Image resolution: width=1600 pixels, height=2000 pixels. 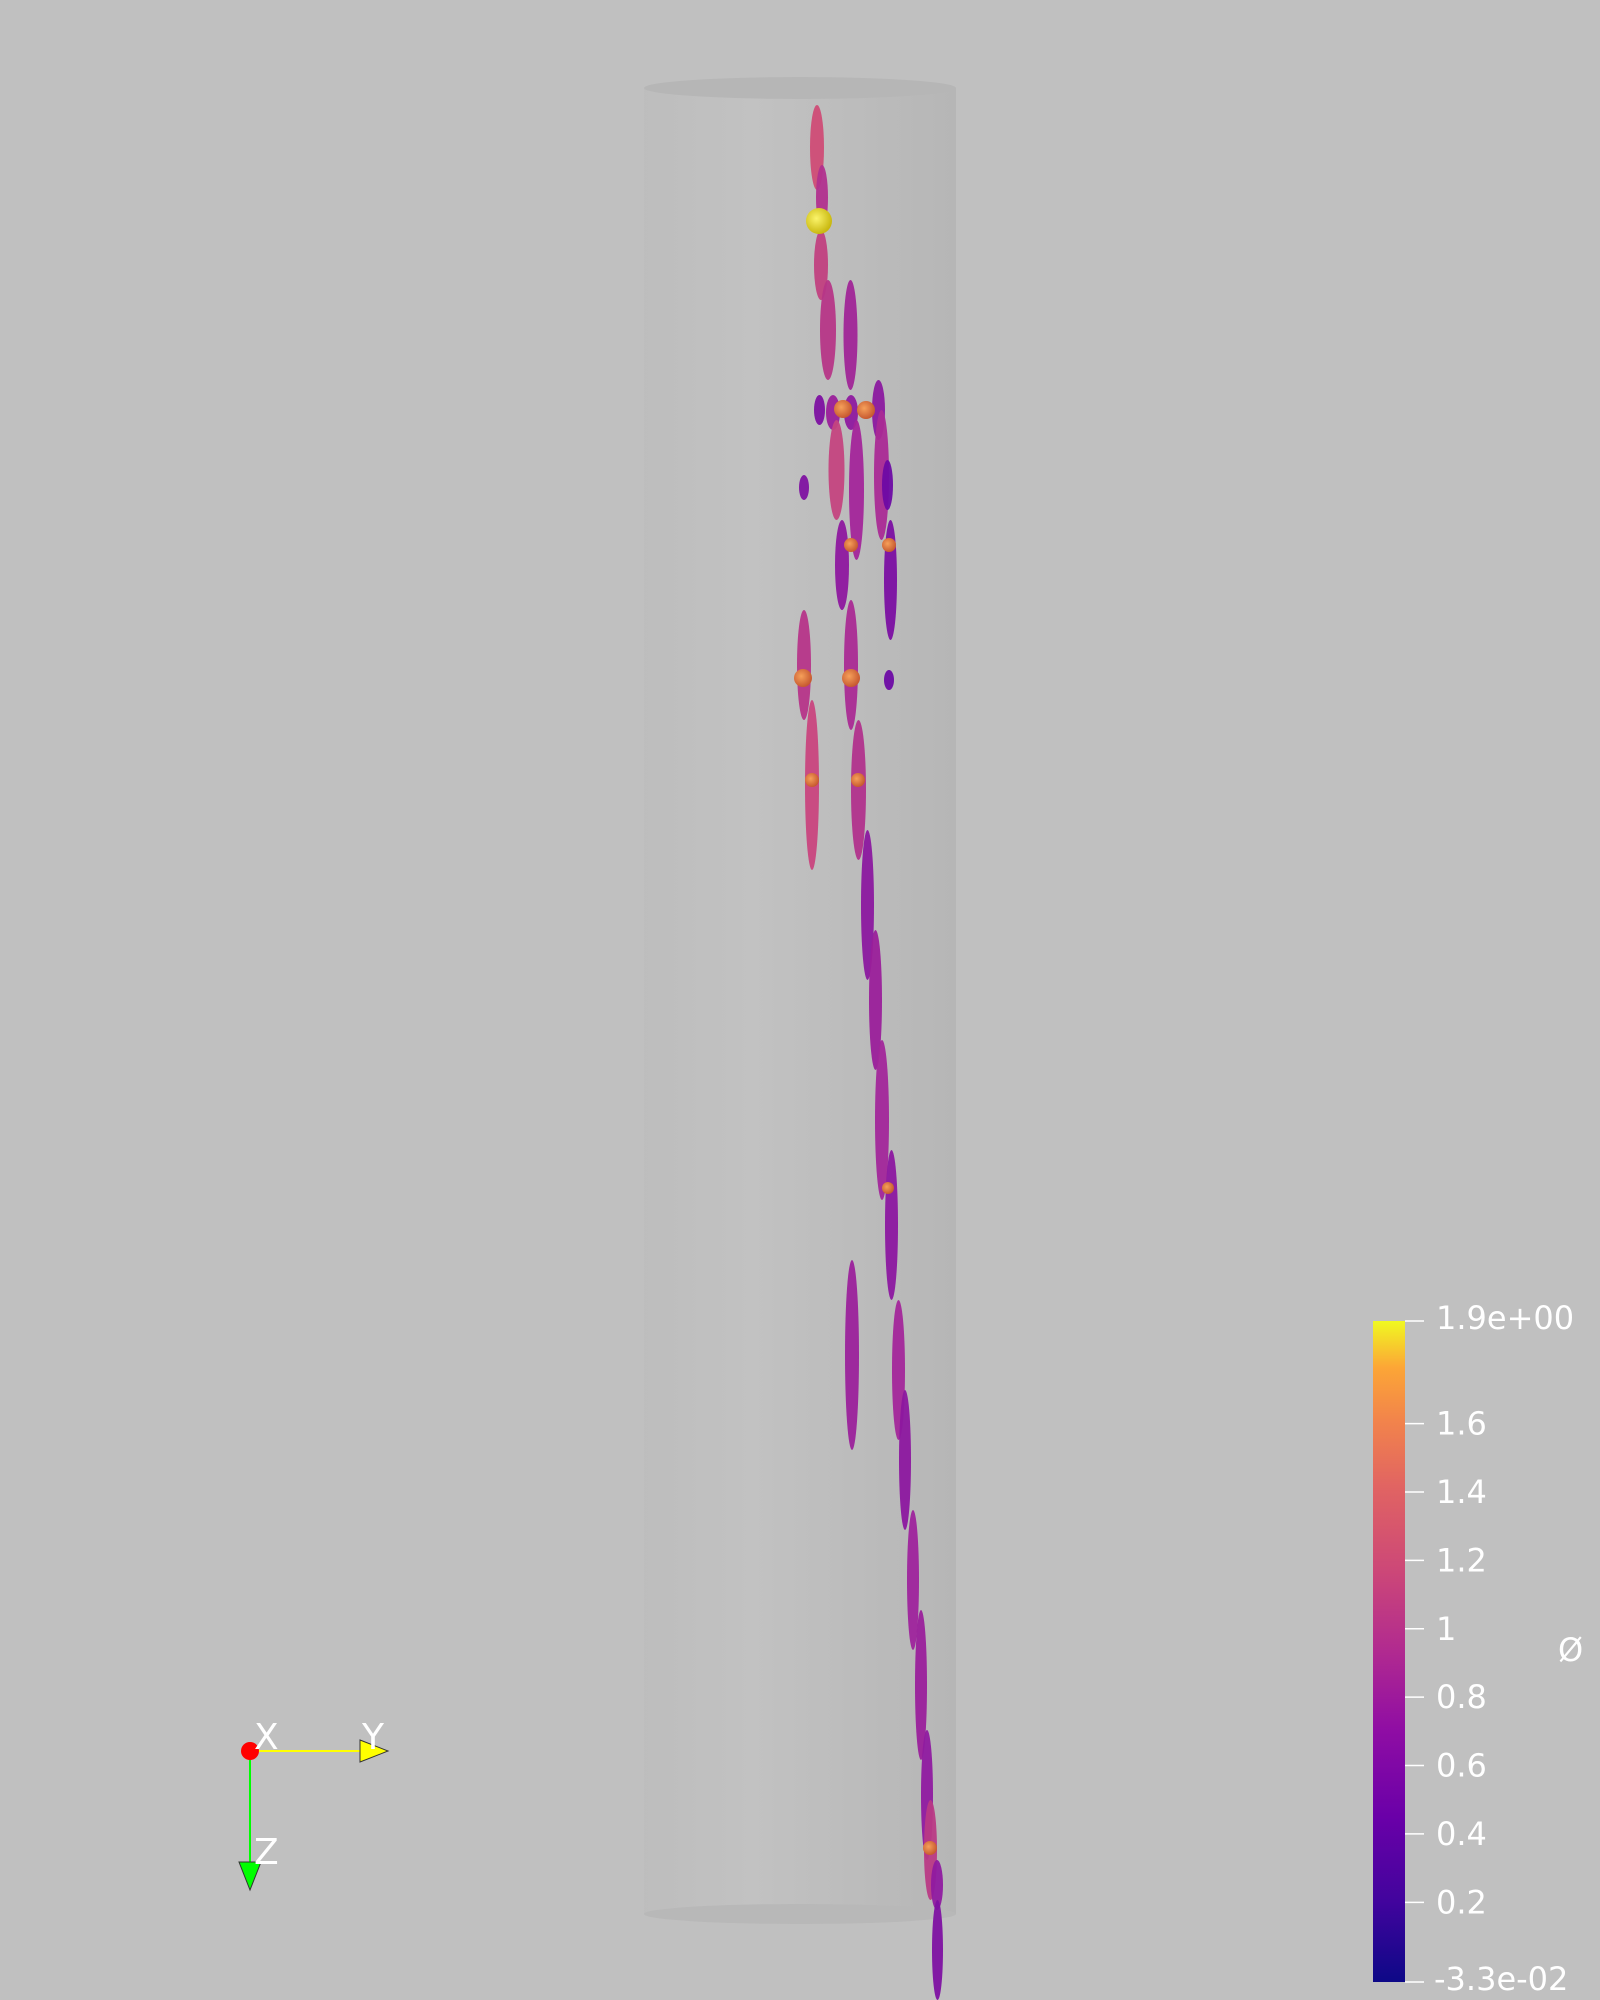 What do you see at coordinates (373, 1737) in the screenshot?
I see `y-axis-label: Y` at bounding box center [373, 1737].